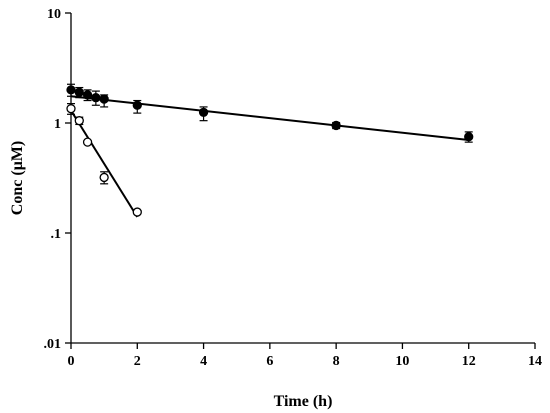  Describe the element at coordinates (269, 361) in the screenshot. I see `x-tick-label: 6` at that location.